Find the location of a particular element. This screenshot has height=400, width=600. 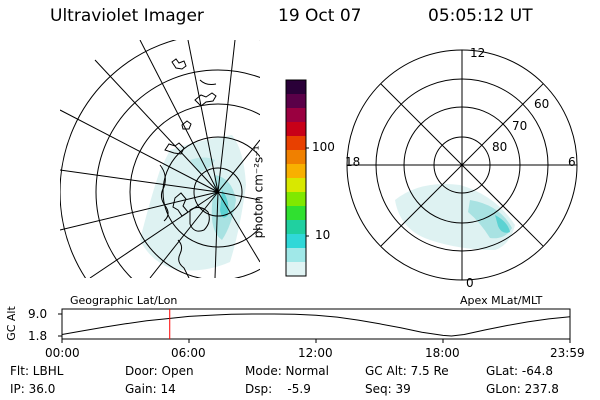

mlat-label-60: 60 is located at coordinates (542, 104).